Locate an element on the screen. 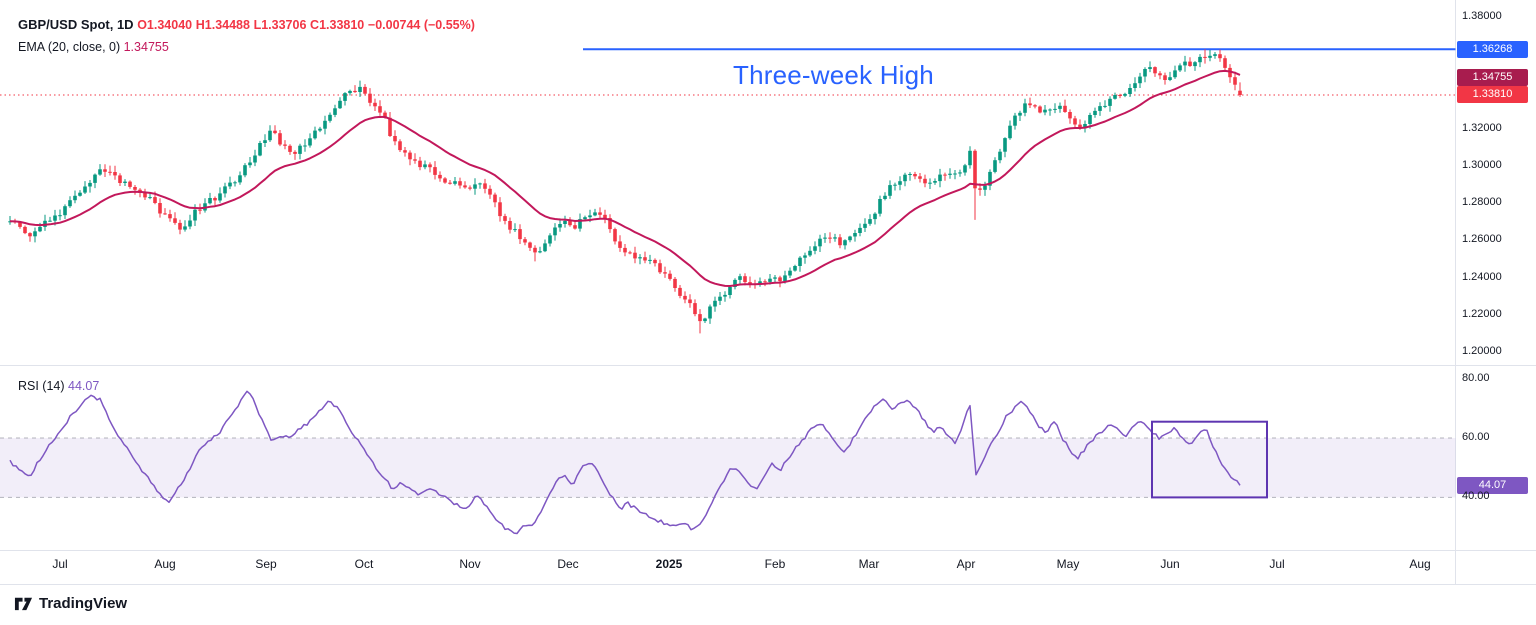 The image size is (1536, 625). y-axis-tick: 1.26000 is located at coordinates (1482, 239).